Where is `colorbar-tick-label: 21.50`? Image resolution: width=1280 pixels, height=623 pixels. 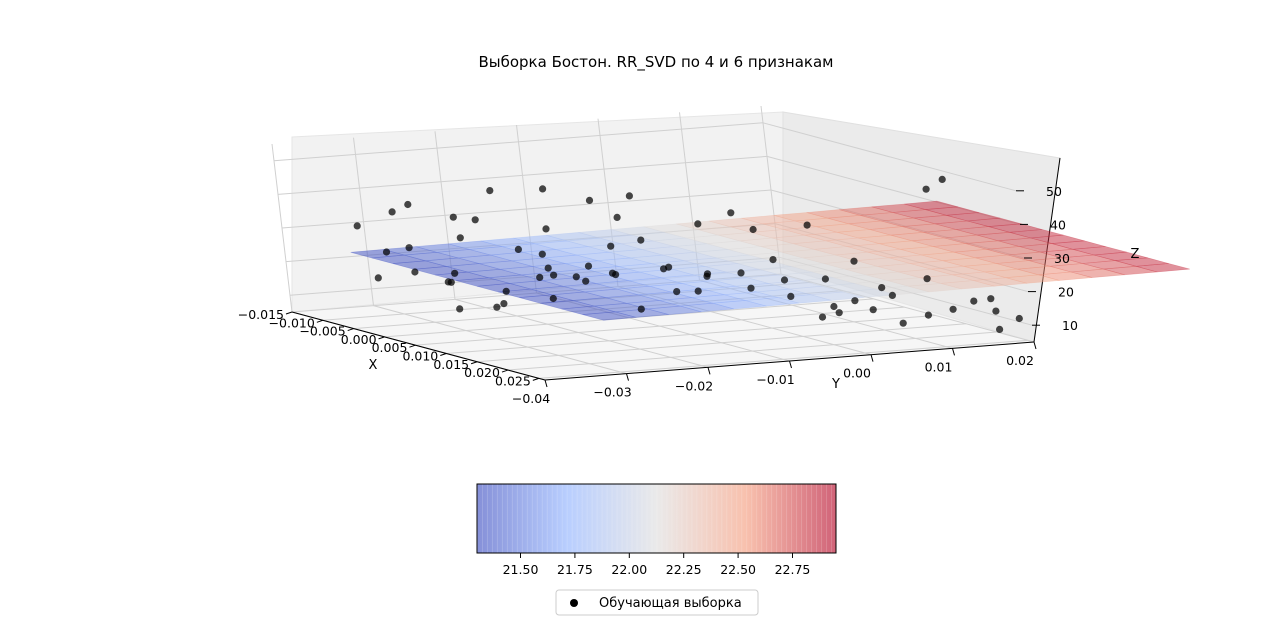 colorbar-tick-label: 21.50 is located at coordinates (521, 569).